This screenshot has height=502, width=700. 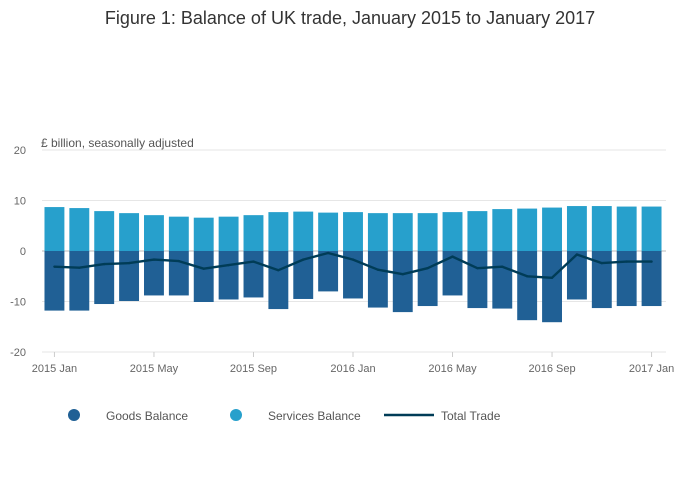 I want to click on goods-balance-legend-label: Goods Balance, so click(x=147, y=416).